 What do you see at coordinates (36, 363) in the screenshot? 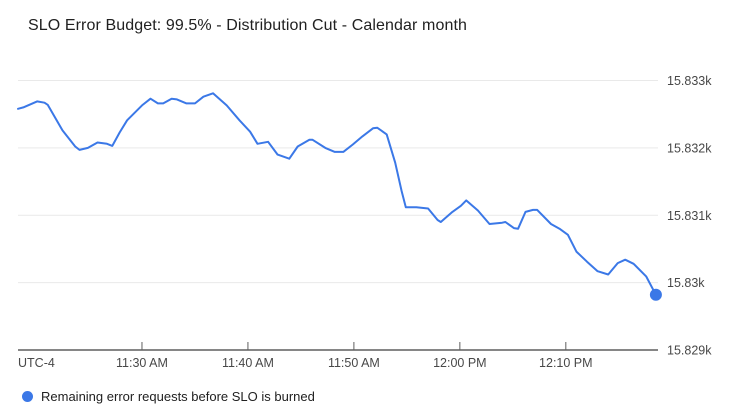
I see `timezone-label: UTC-4` at bounding box center [36, 363].